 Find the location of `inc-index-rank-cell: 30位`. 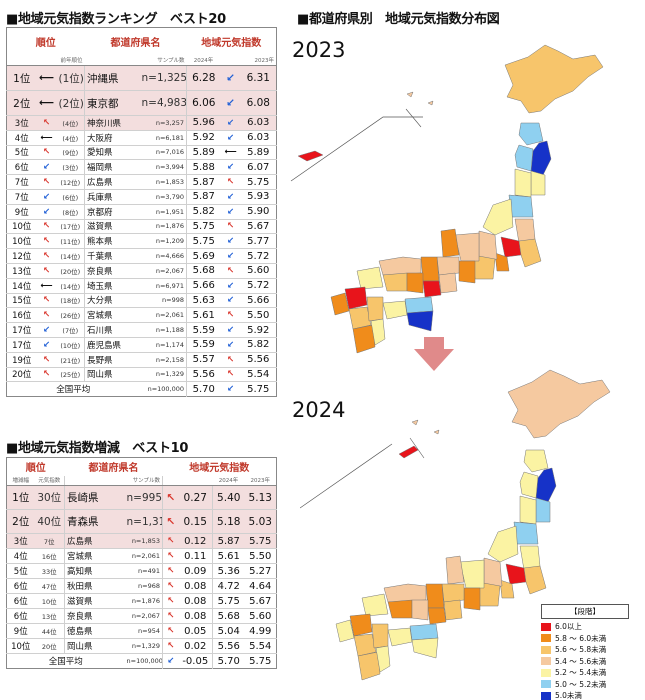

inc-index-rank-cell: 30位 is located at coordinates (49, 497).